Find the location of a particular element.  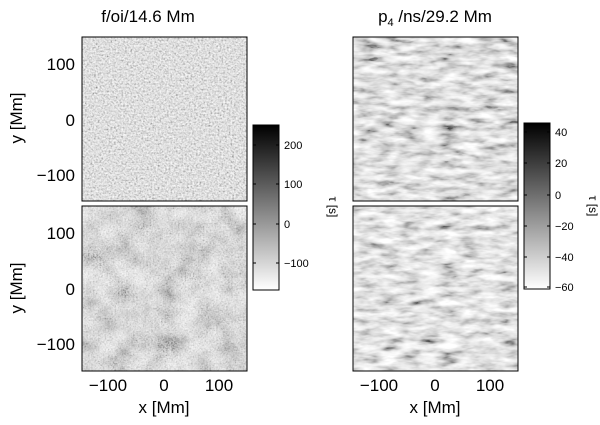

ytick-bl-0: 0 is located at coordinates (70, 289).